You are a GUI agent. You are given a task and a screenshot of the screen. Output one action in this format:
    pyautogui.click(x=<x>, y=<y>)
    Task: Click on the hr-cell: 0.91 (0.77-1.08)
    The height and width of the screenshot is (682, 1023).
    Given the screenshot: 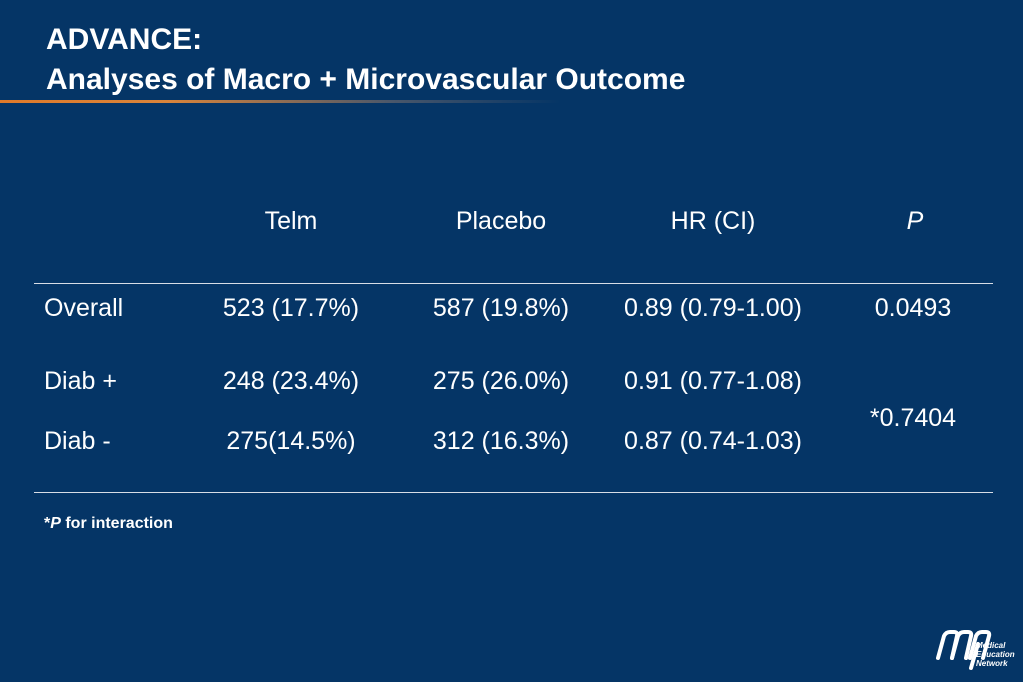 What is the action you would take?
    pyautogui.click(x=713, y=381)
    